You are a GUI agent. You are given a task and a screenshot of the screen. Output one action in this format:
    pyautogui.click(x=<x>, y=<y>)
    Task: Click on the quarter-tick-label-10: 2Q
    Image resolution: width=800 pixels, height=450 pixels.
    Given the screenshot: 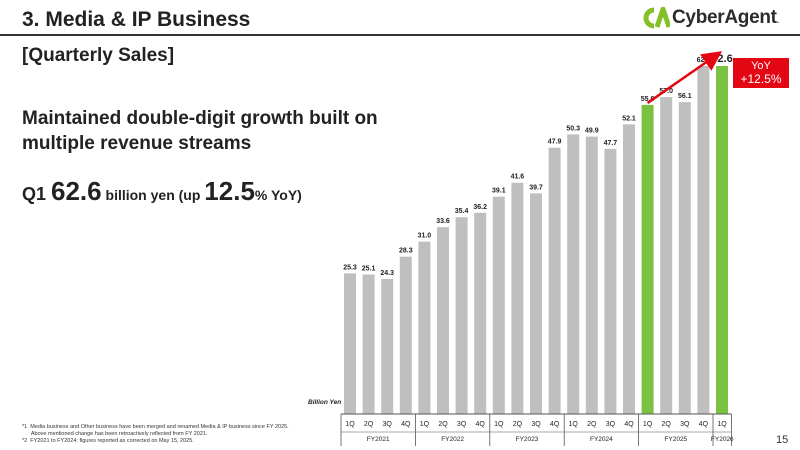 What is the action you would take?
    pyautogui.click(x=518, y=424)
    